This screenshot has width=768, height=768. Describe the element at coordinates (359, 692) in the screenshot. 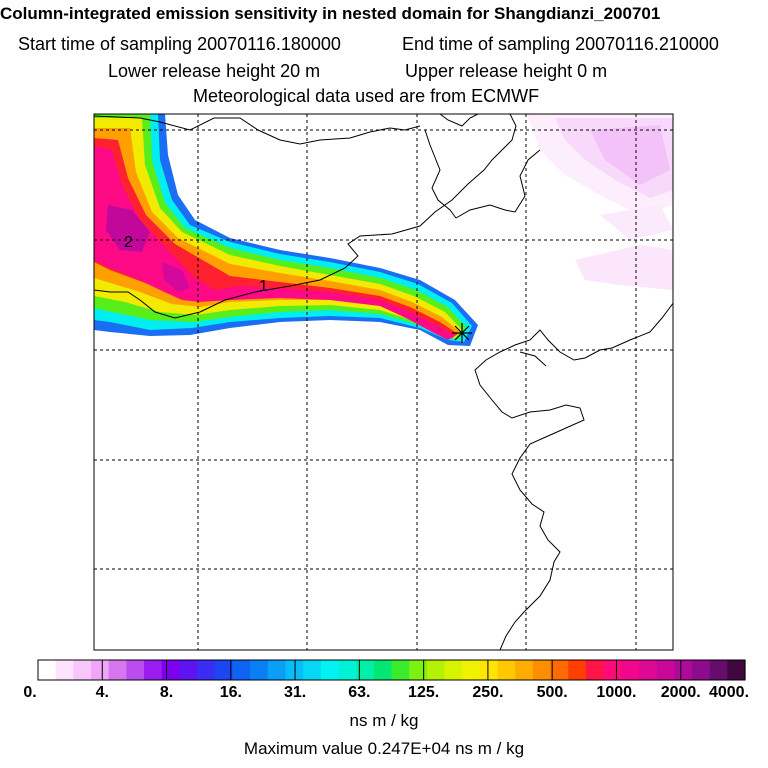

I see `colorbar-tick-label: 63.` at that location.